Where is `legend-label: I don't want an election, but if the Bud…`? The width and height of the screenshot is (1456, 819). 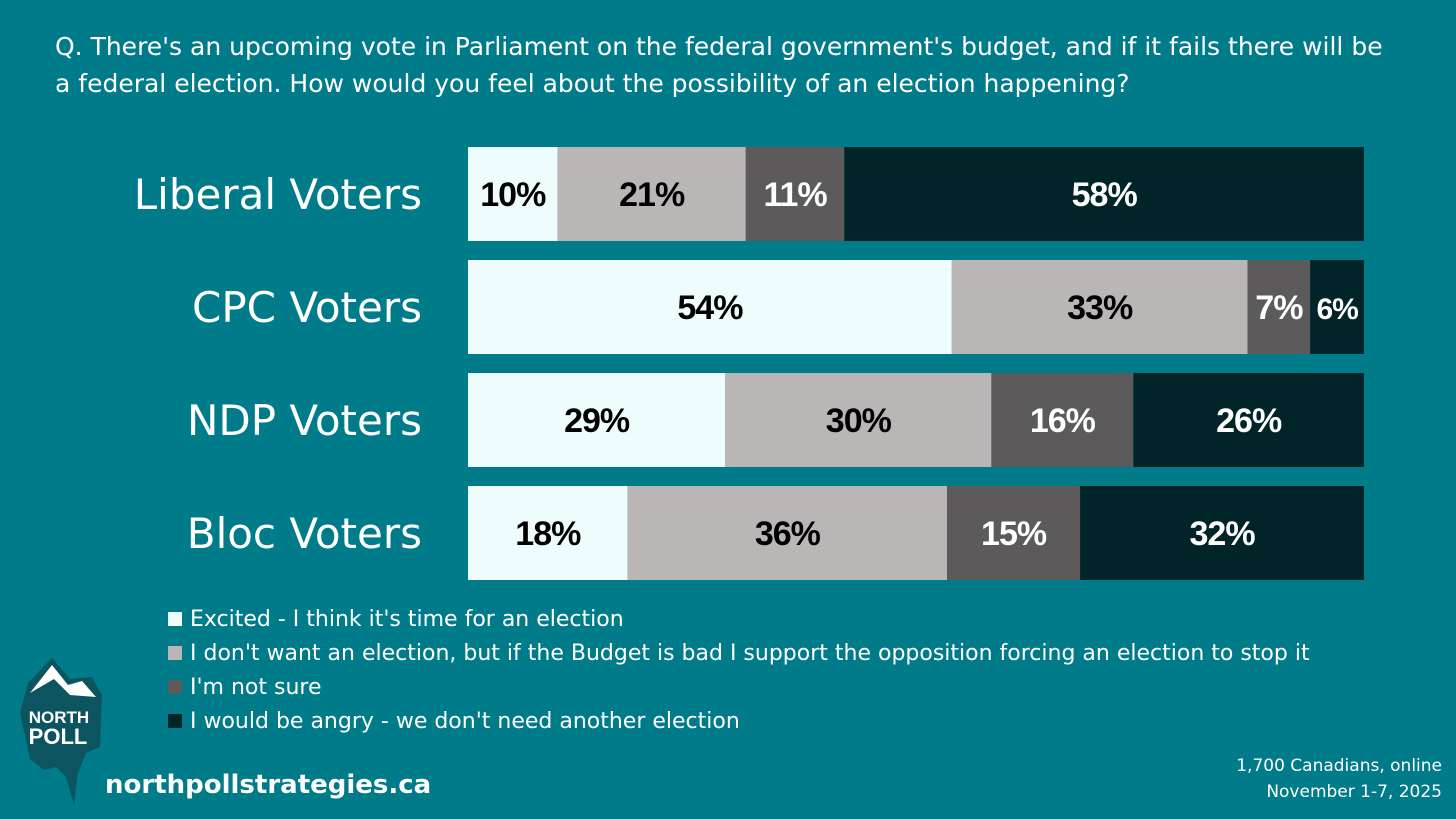 legend-label: I don't want an election, but if the Bud… is located at coordinates (750, 653).